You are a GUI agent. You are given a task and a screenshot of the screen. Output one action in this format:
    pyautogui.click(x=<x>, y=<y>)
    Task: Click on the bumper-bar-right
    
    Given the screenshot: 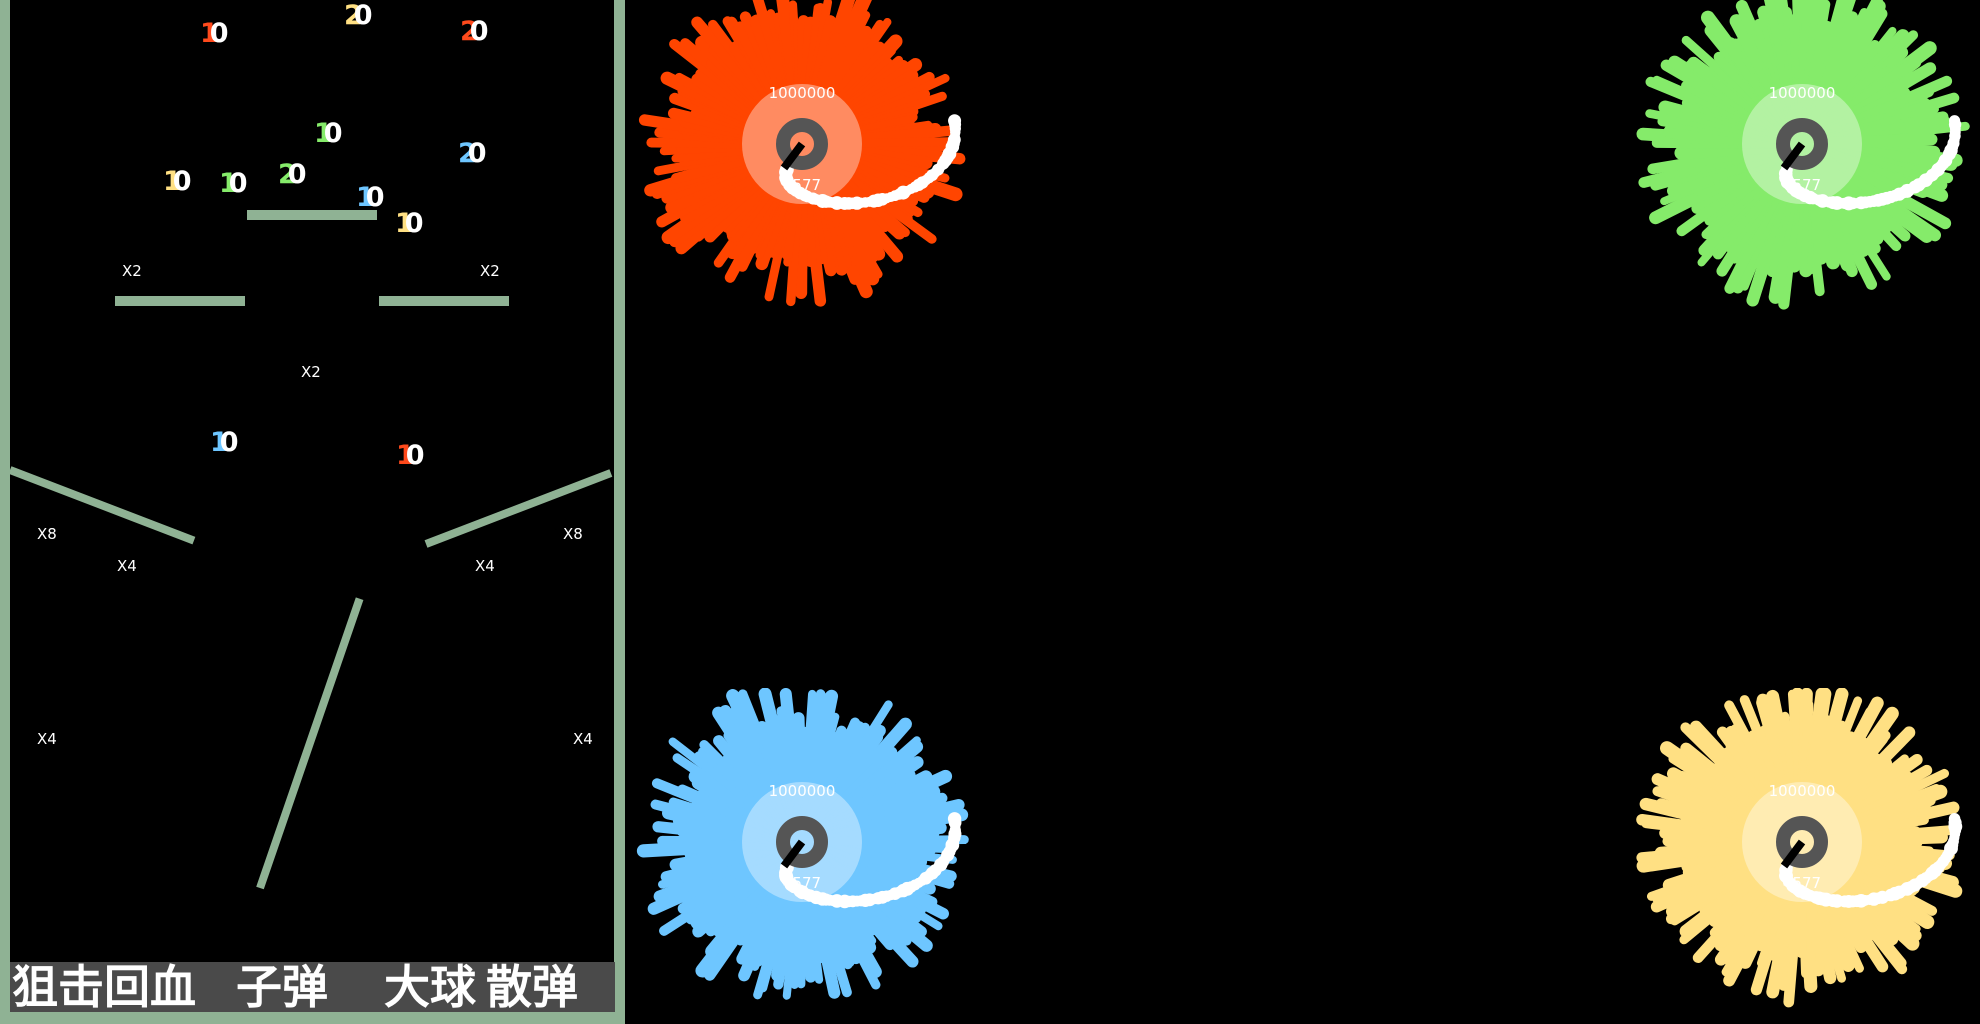 What is the action you would take?
    pyautogui.click(x=444, y=301)
    